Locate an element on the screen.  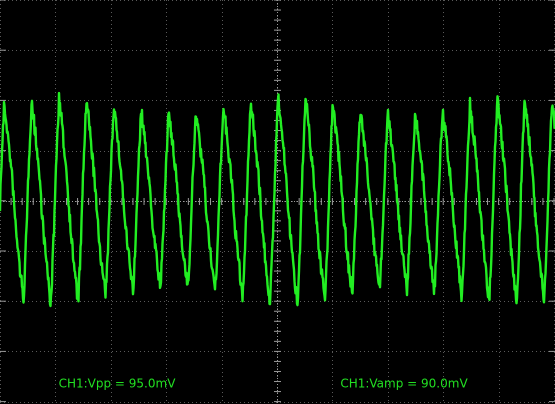
measurement: CH1:Vpp = 95.0mV is located at coordinates (118, 384).